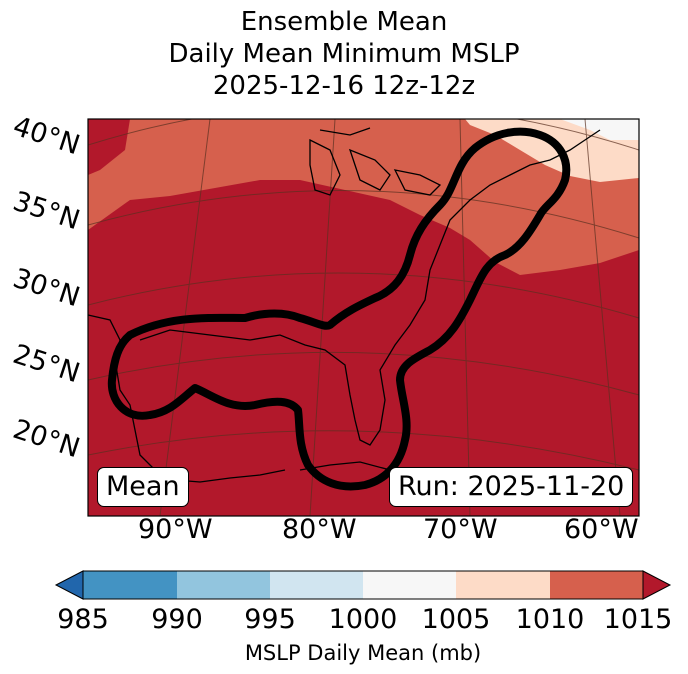  I want to click on colorbar-tick-1010: 1010, so click(550, 619).